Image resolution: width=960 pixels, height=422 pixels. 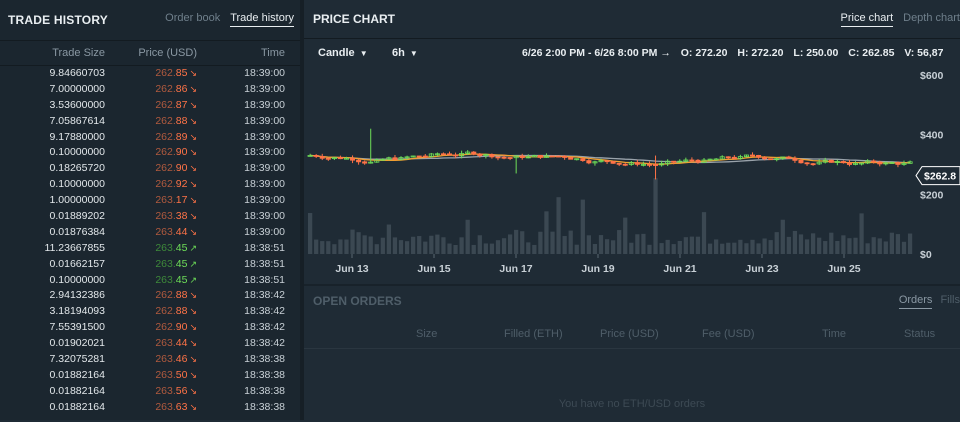 What do you see at coordinates (181, 136) in the screenshot?
I see `price-suffix: 89` at bounding box center [181, 136].